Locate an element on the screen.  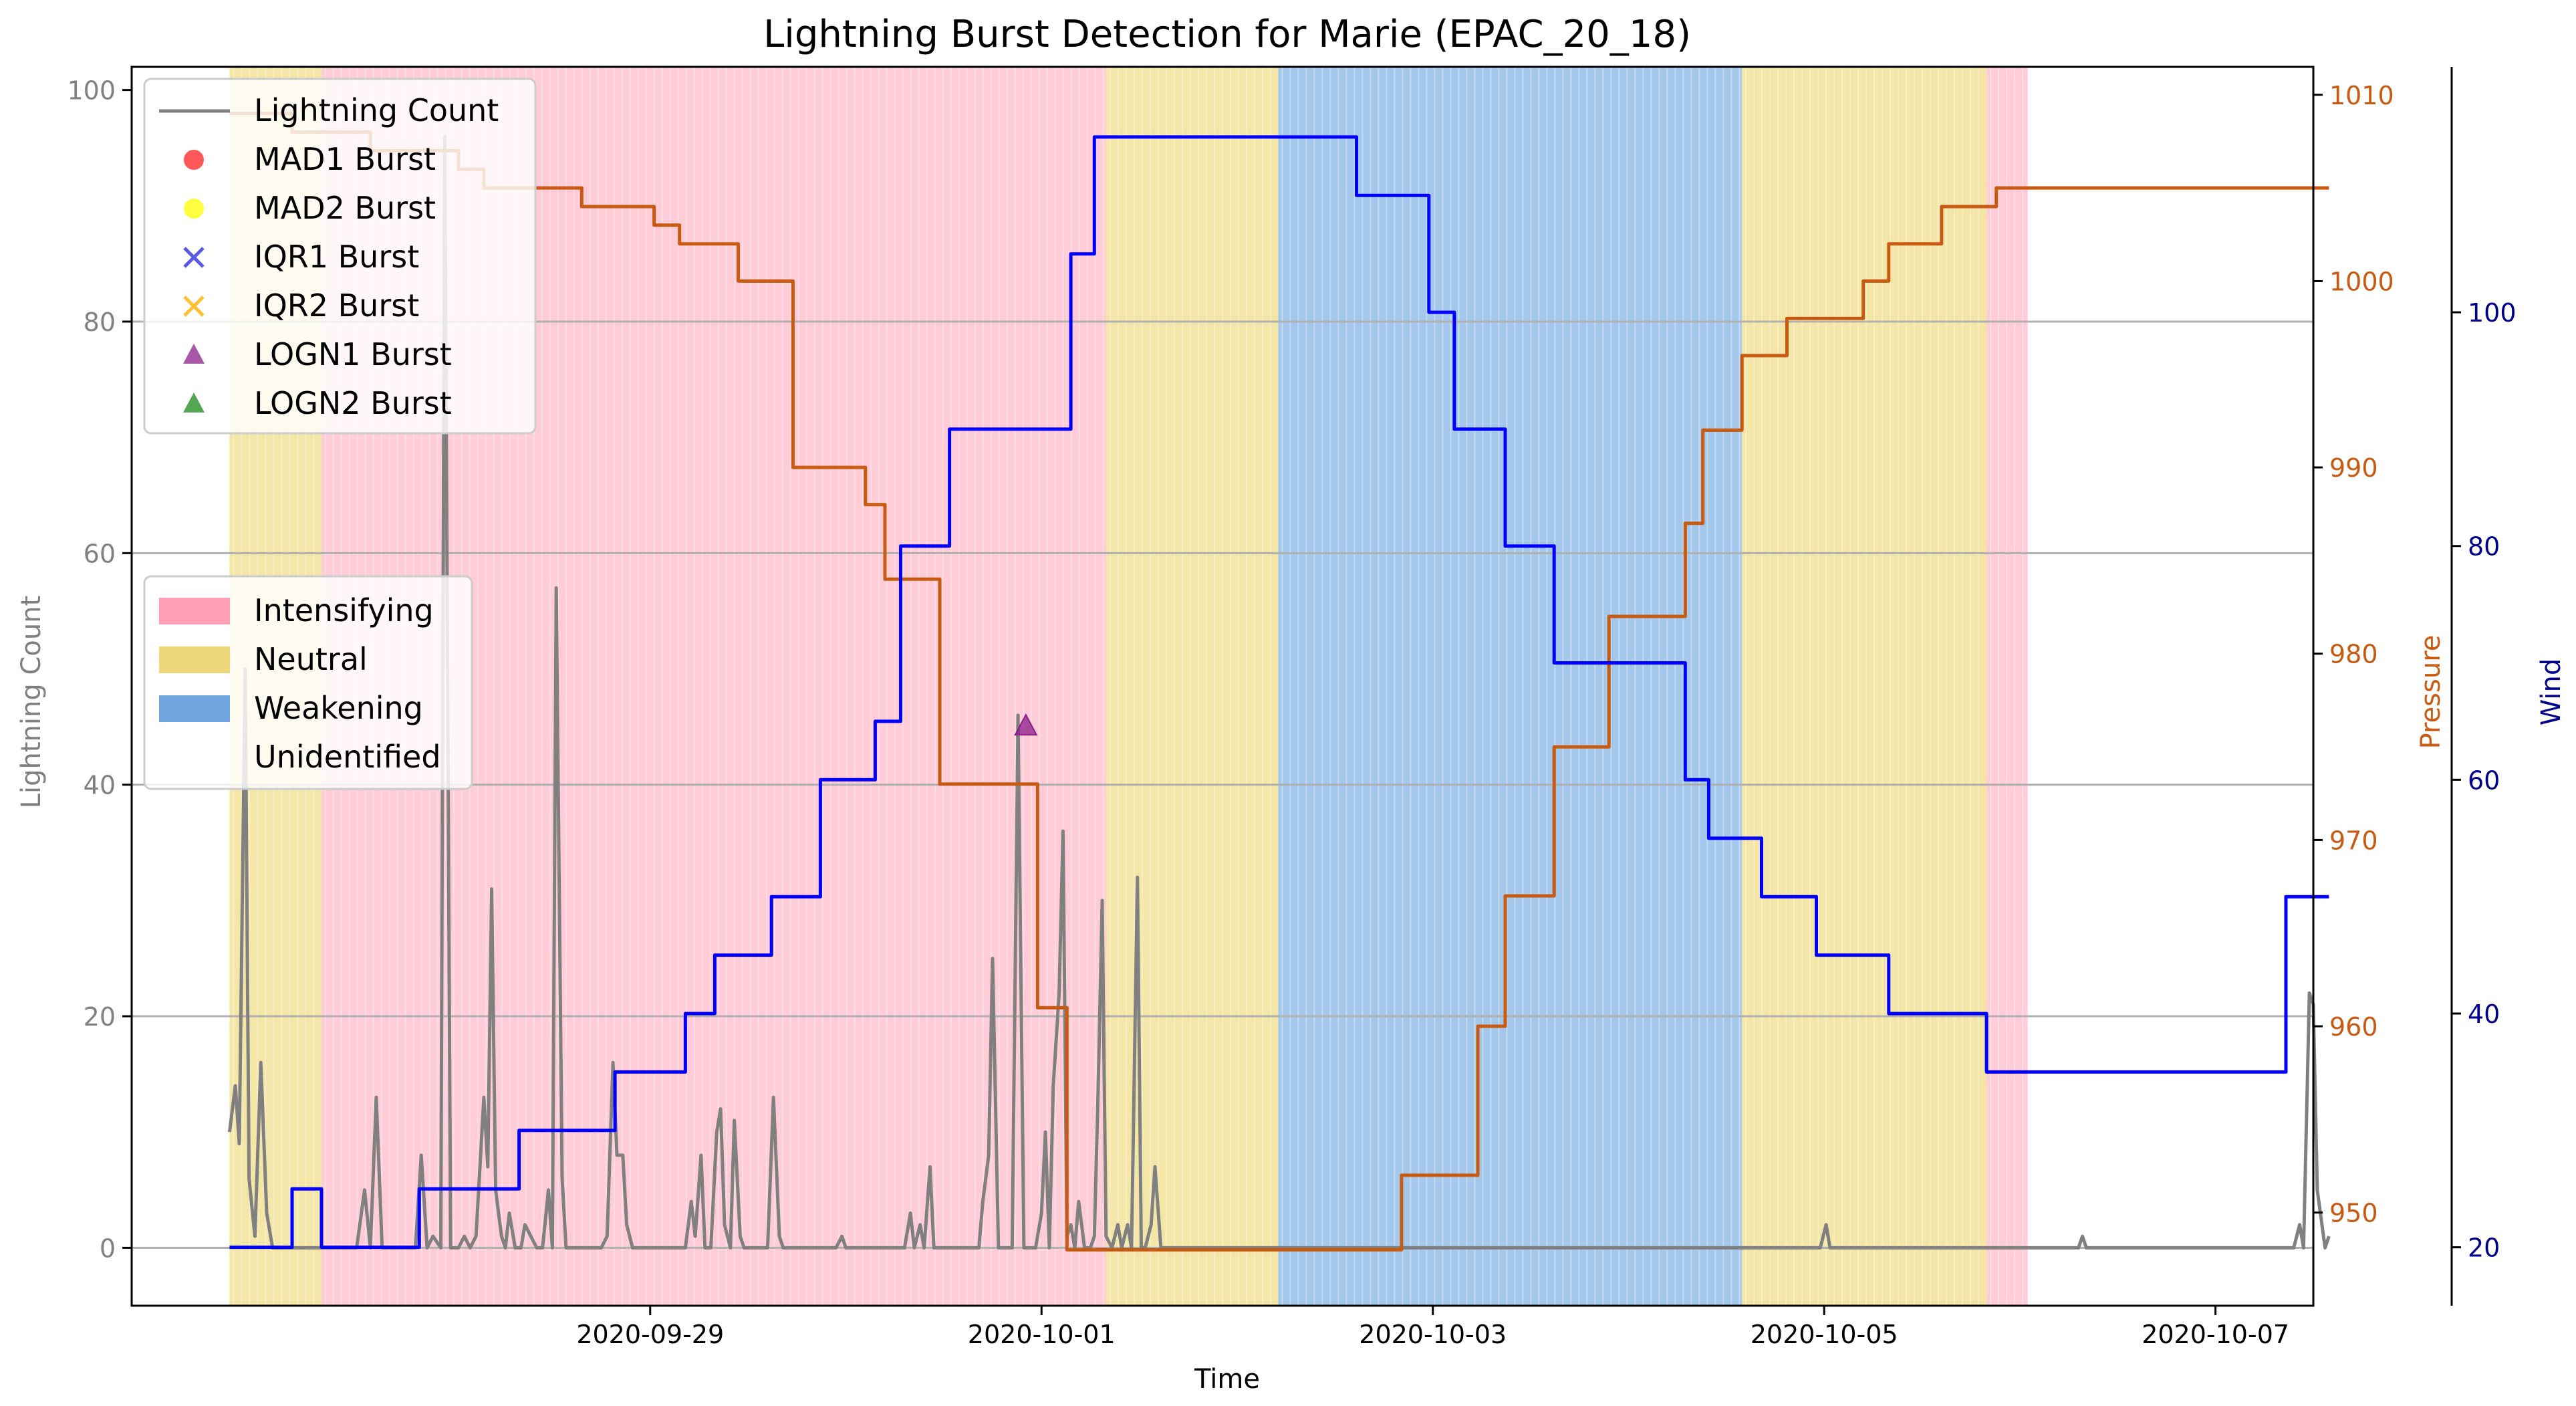
legend-phases: Intensifying Neutral Weakening Unidentified is located at coordinates (308, 682).